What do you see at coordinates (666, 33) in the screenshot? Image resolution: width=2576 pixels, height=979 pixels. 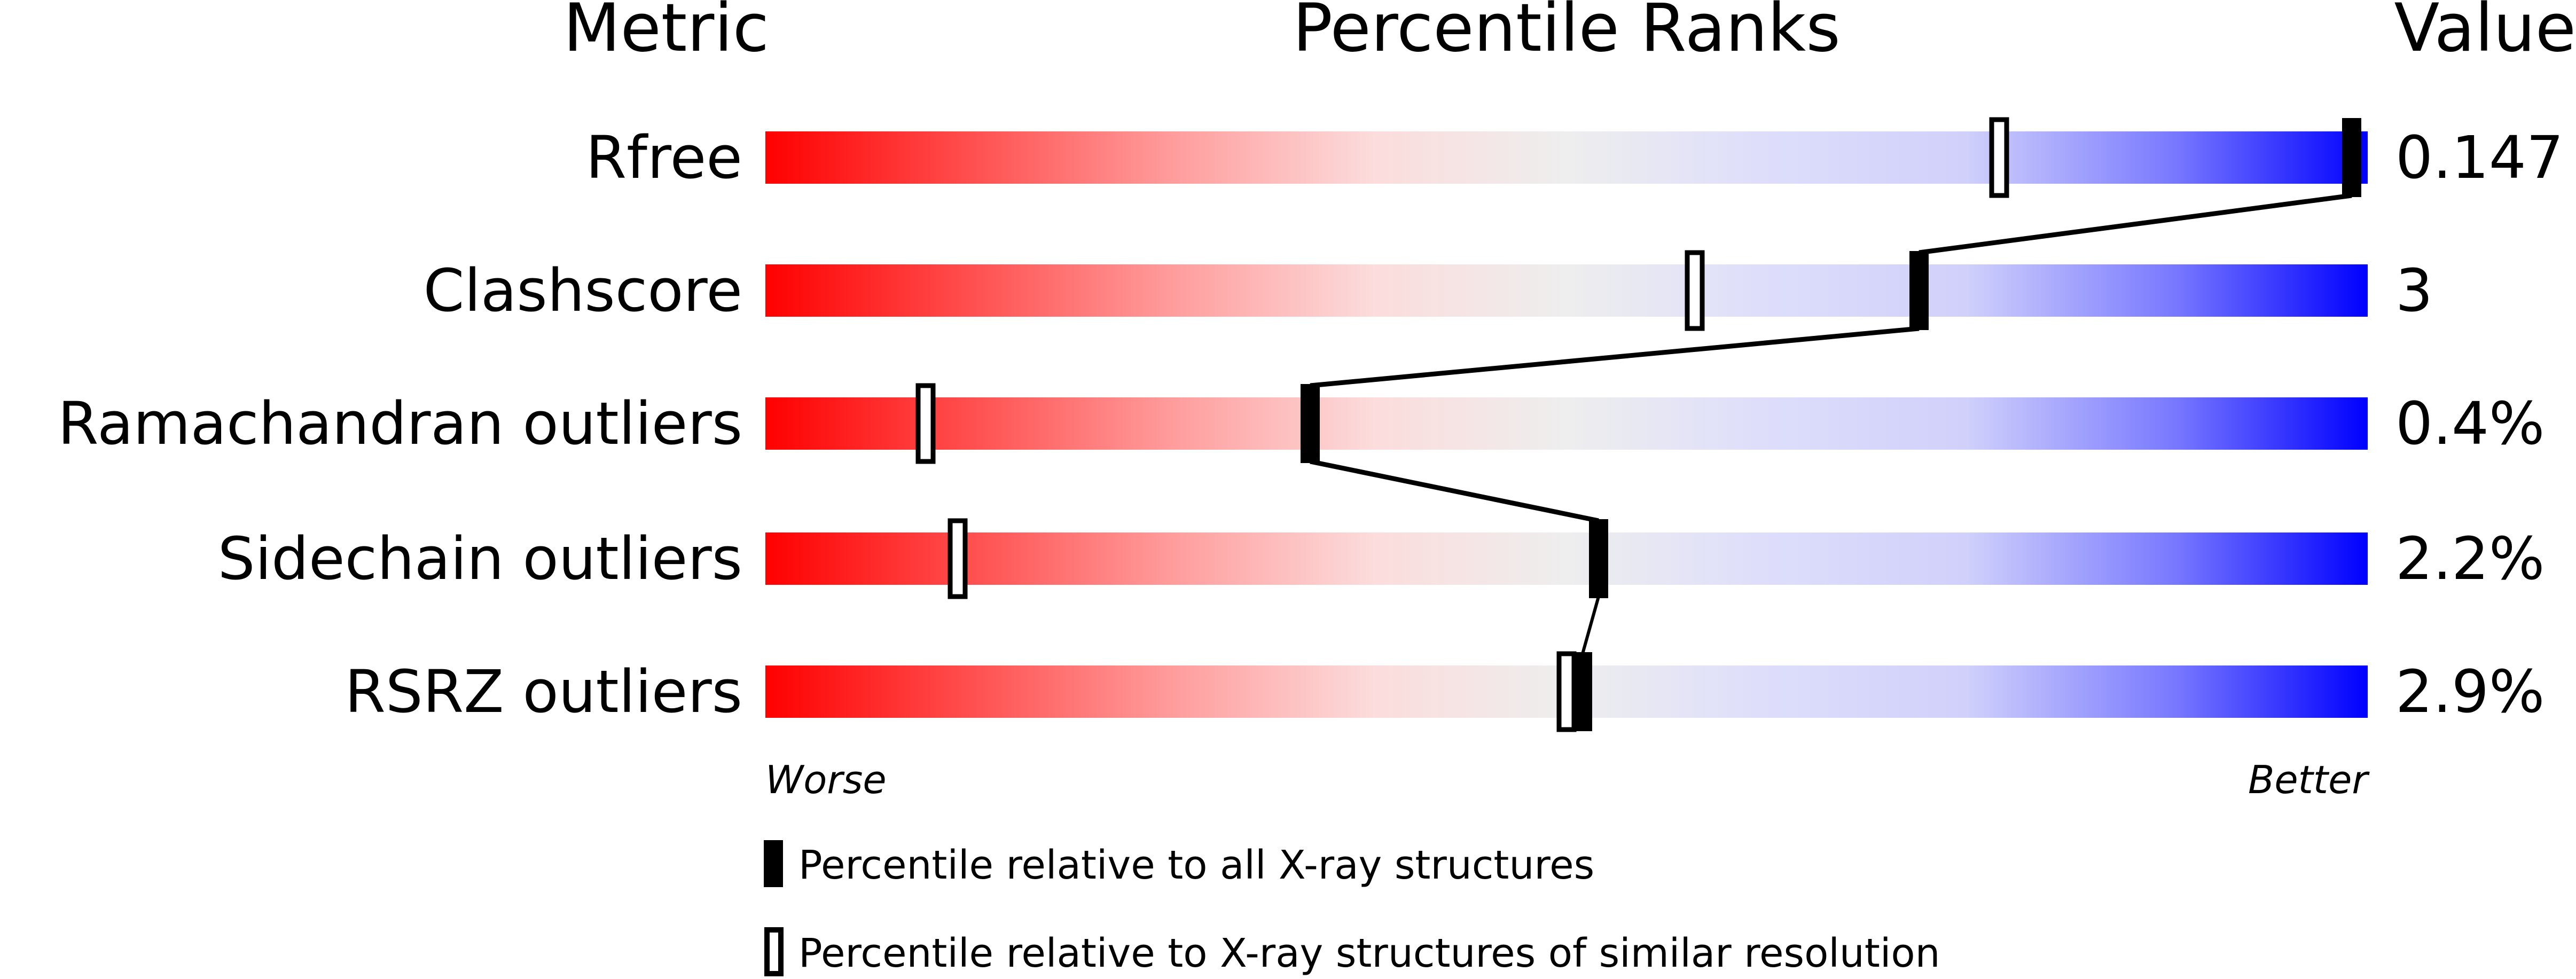 I see `header-metric: Metric` at bounding box center [666, 33].